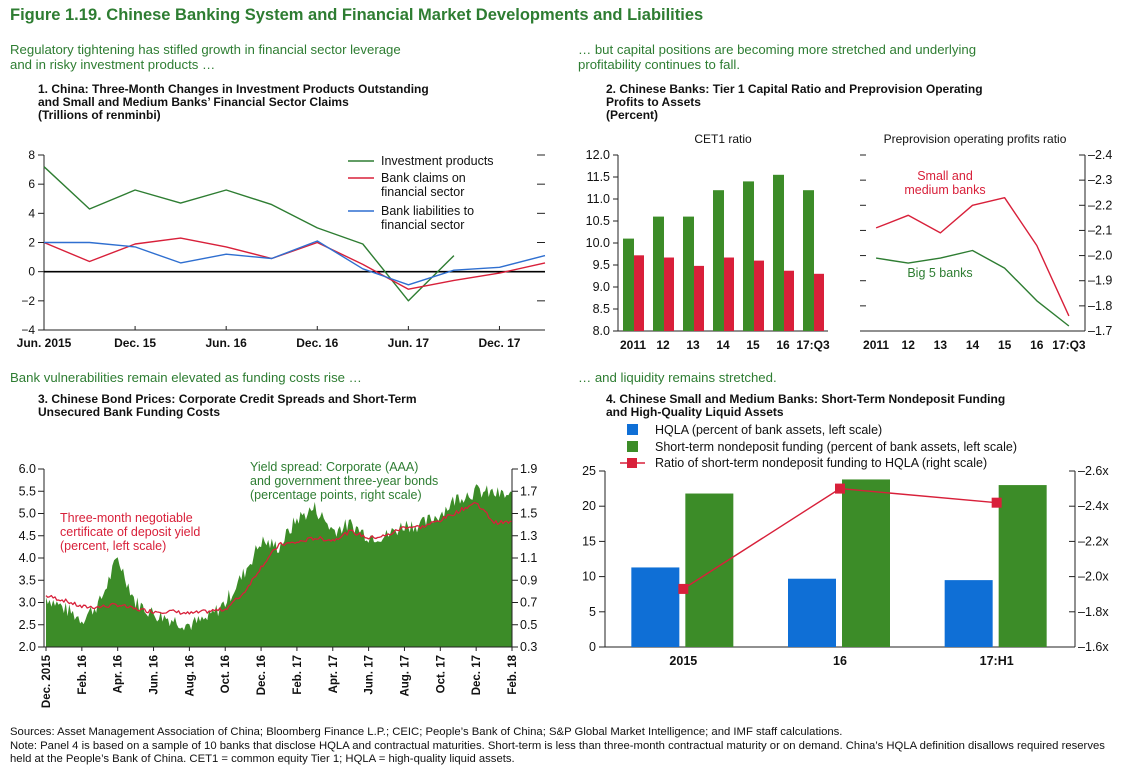 The width and height of the screenshot is (1131, 780). What do you see at coordinates (632, 429) in the screenshot?
I see `legend-swatch` at bounding box center [632, 429].